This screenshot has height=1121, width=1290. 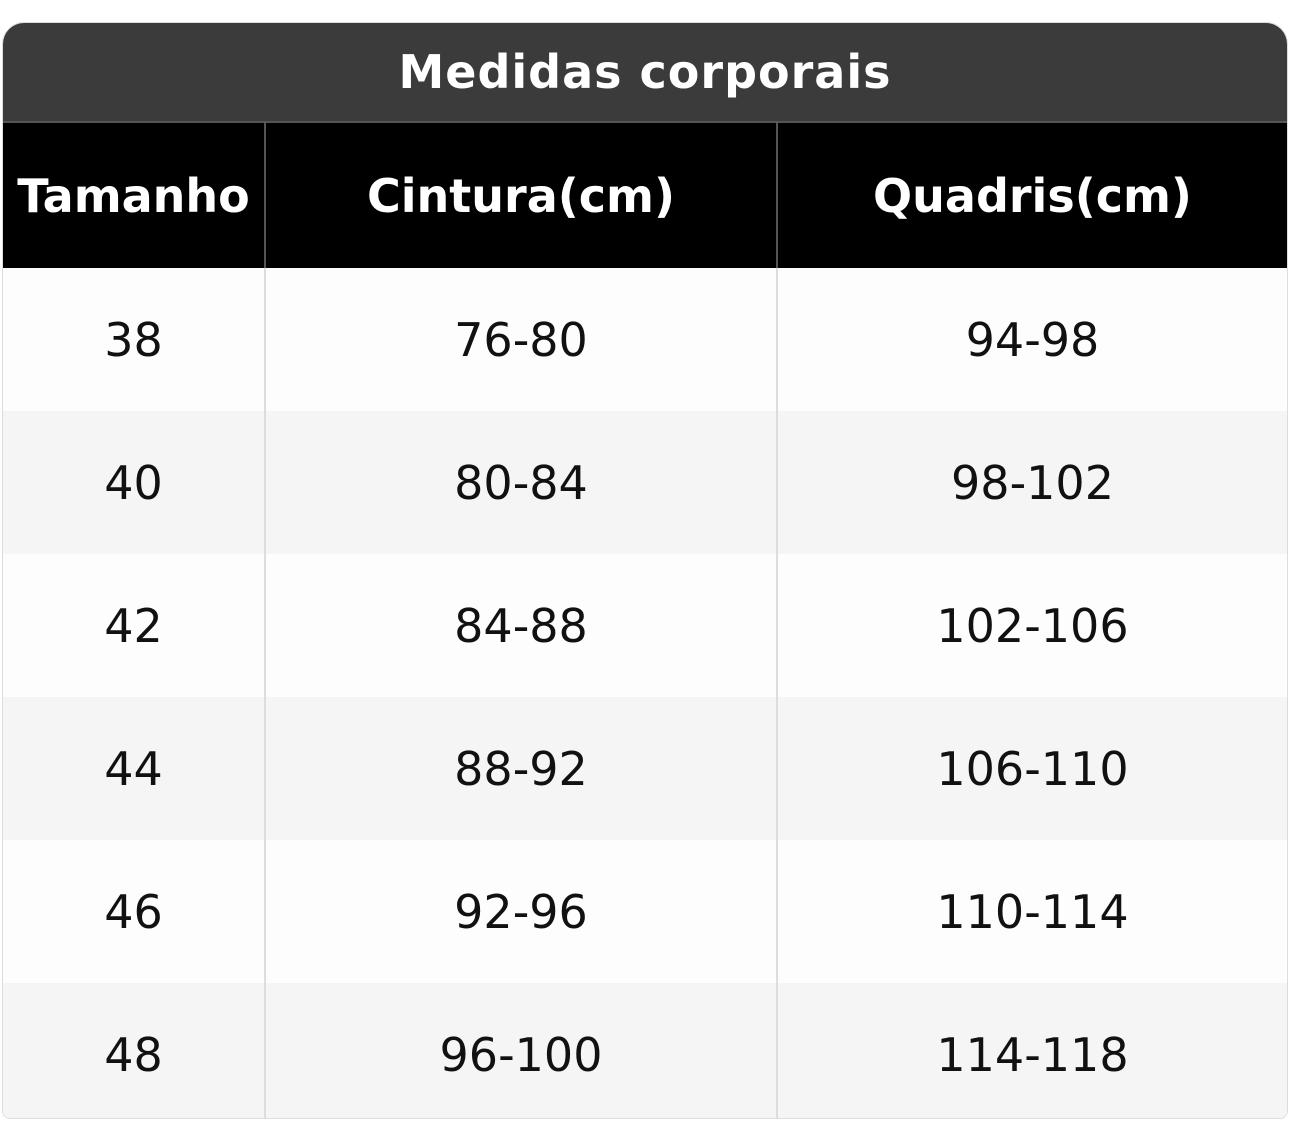 I want to click on table-row: 38 76-80 94-98, so click(x=645, y=339).